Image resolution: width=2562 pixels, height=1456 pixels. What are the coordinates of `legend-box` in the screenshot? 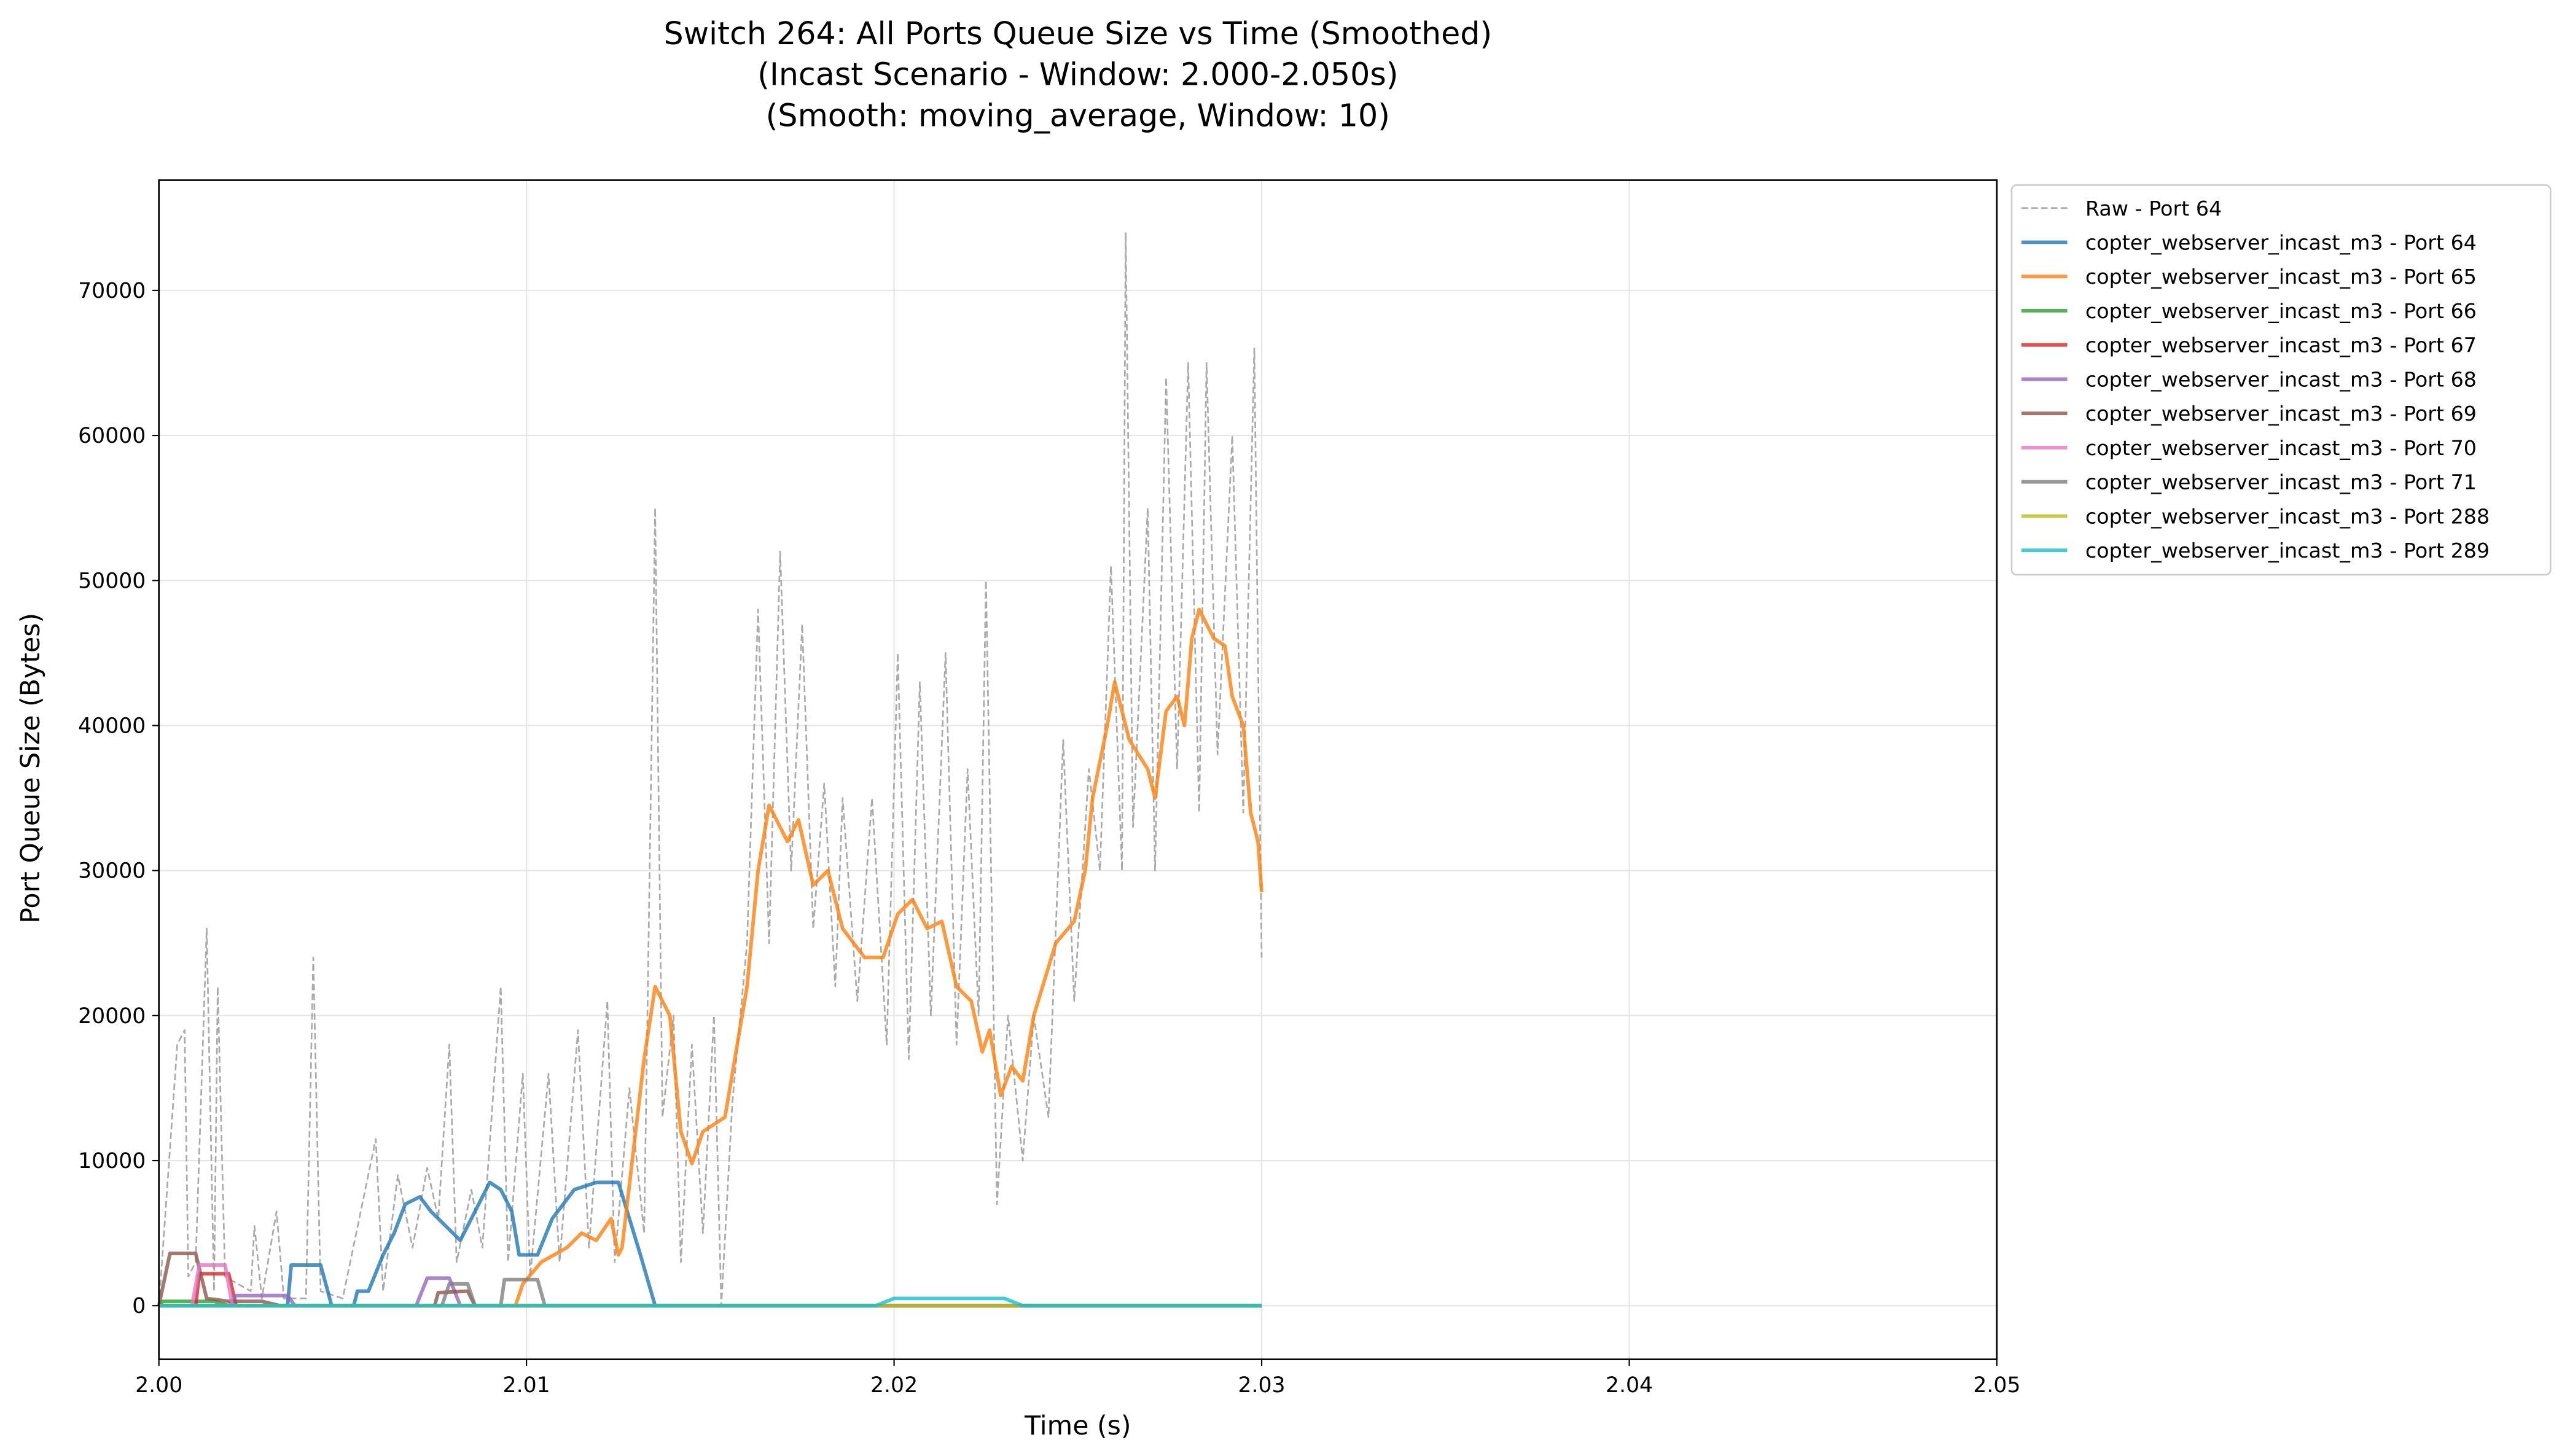 It's located at (2281, 380).